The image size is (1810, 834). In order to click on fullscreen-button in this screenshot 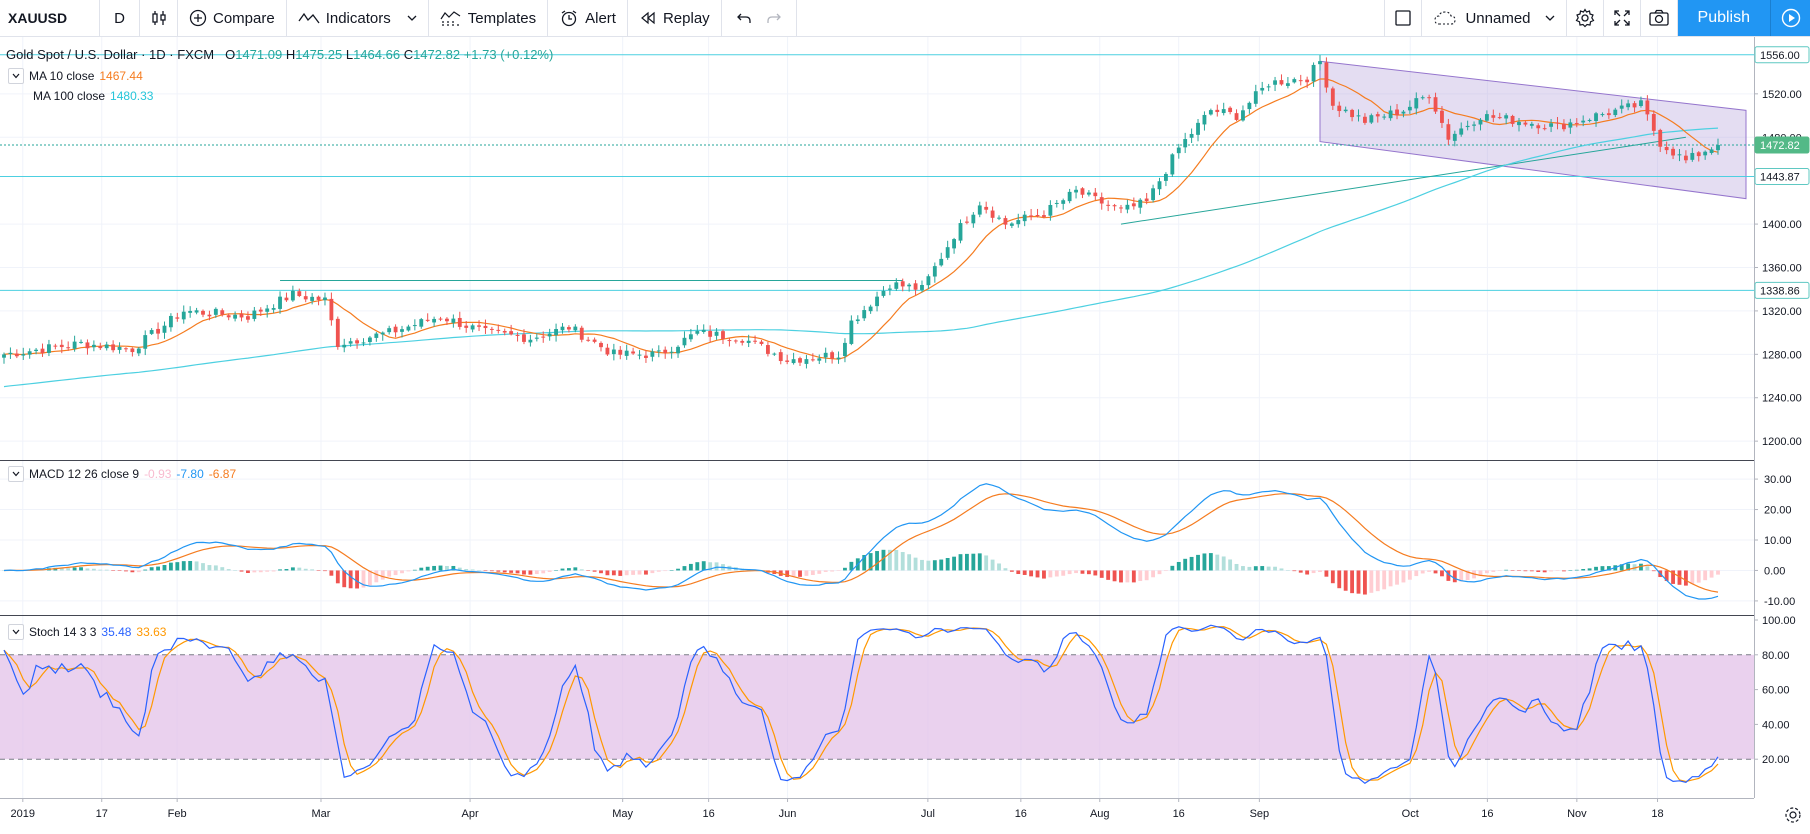, I will do `click(1622, 18)`.